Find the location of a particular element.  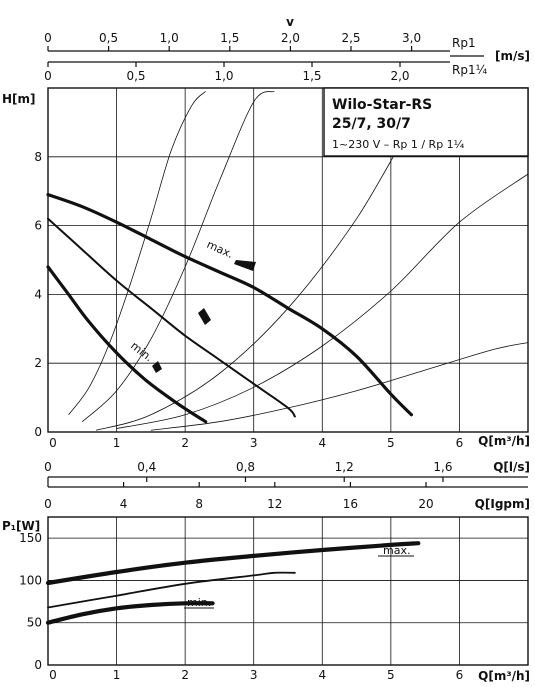

ls-tick-label: 0 is located at coordinates (48, 467).